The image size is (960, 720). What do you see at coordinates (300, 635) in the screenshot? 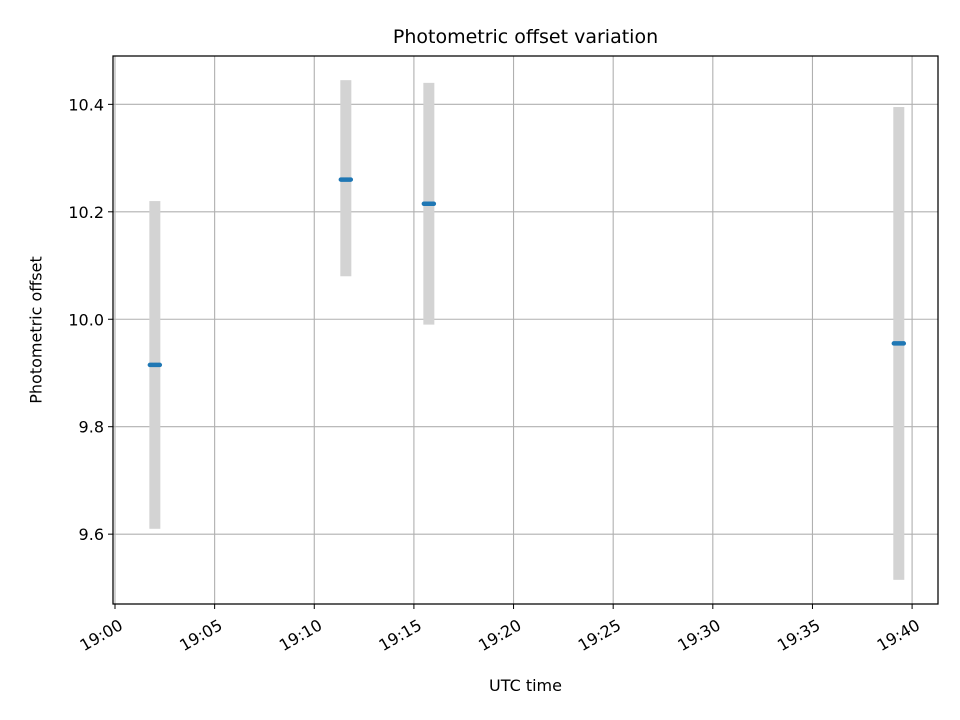
I see `x-tick-label: 19:10` at bounding box center [300, 635].